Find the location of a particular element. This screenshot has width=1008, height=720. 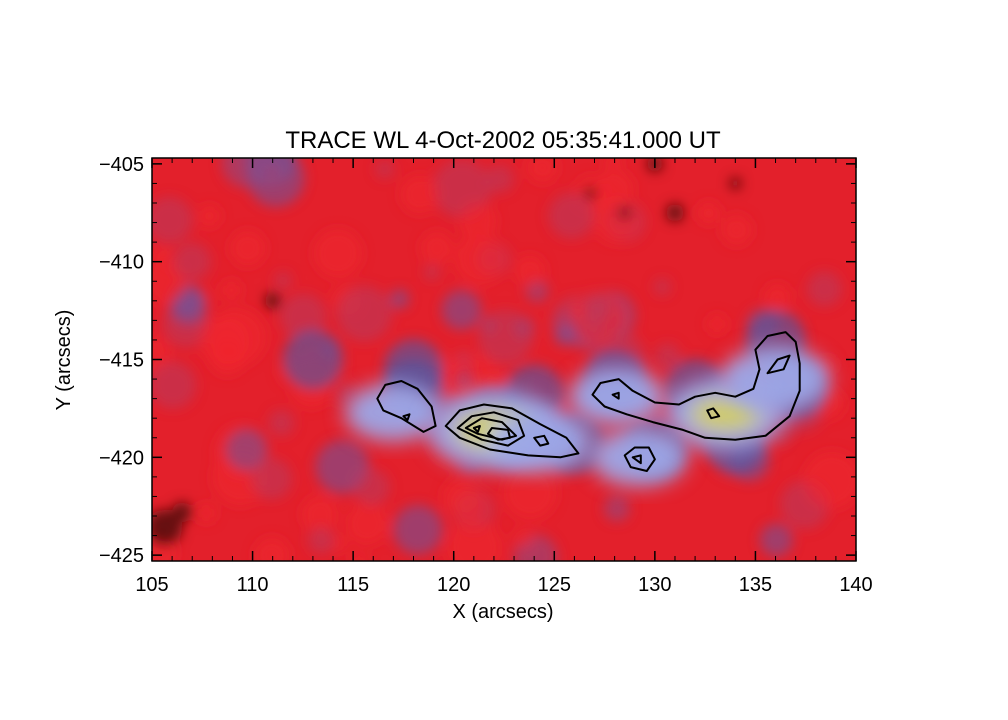

y-tick-label: −415 is located at coordinates (121, 361).